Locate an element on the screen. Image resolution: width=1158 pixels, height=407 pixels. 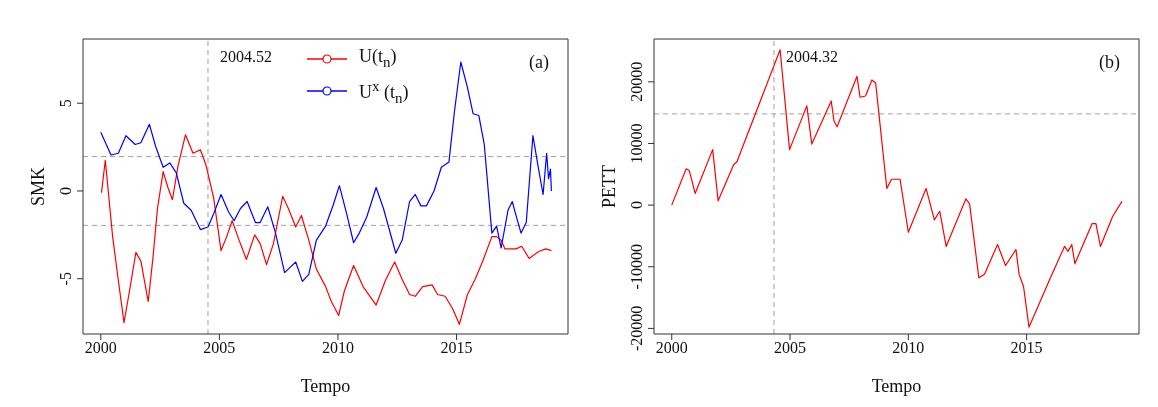
y-tick-label: -20000 is located at coordinates (636, 328).